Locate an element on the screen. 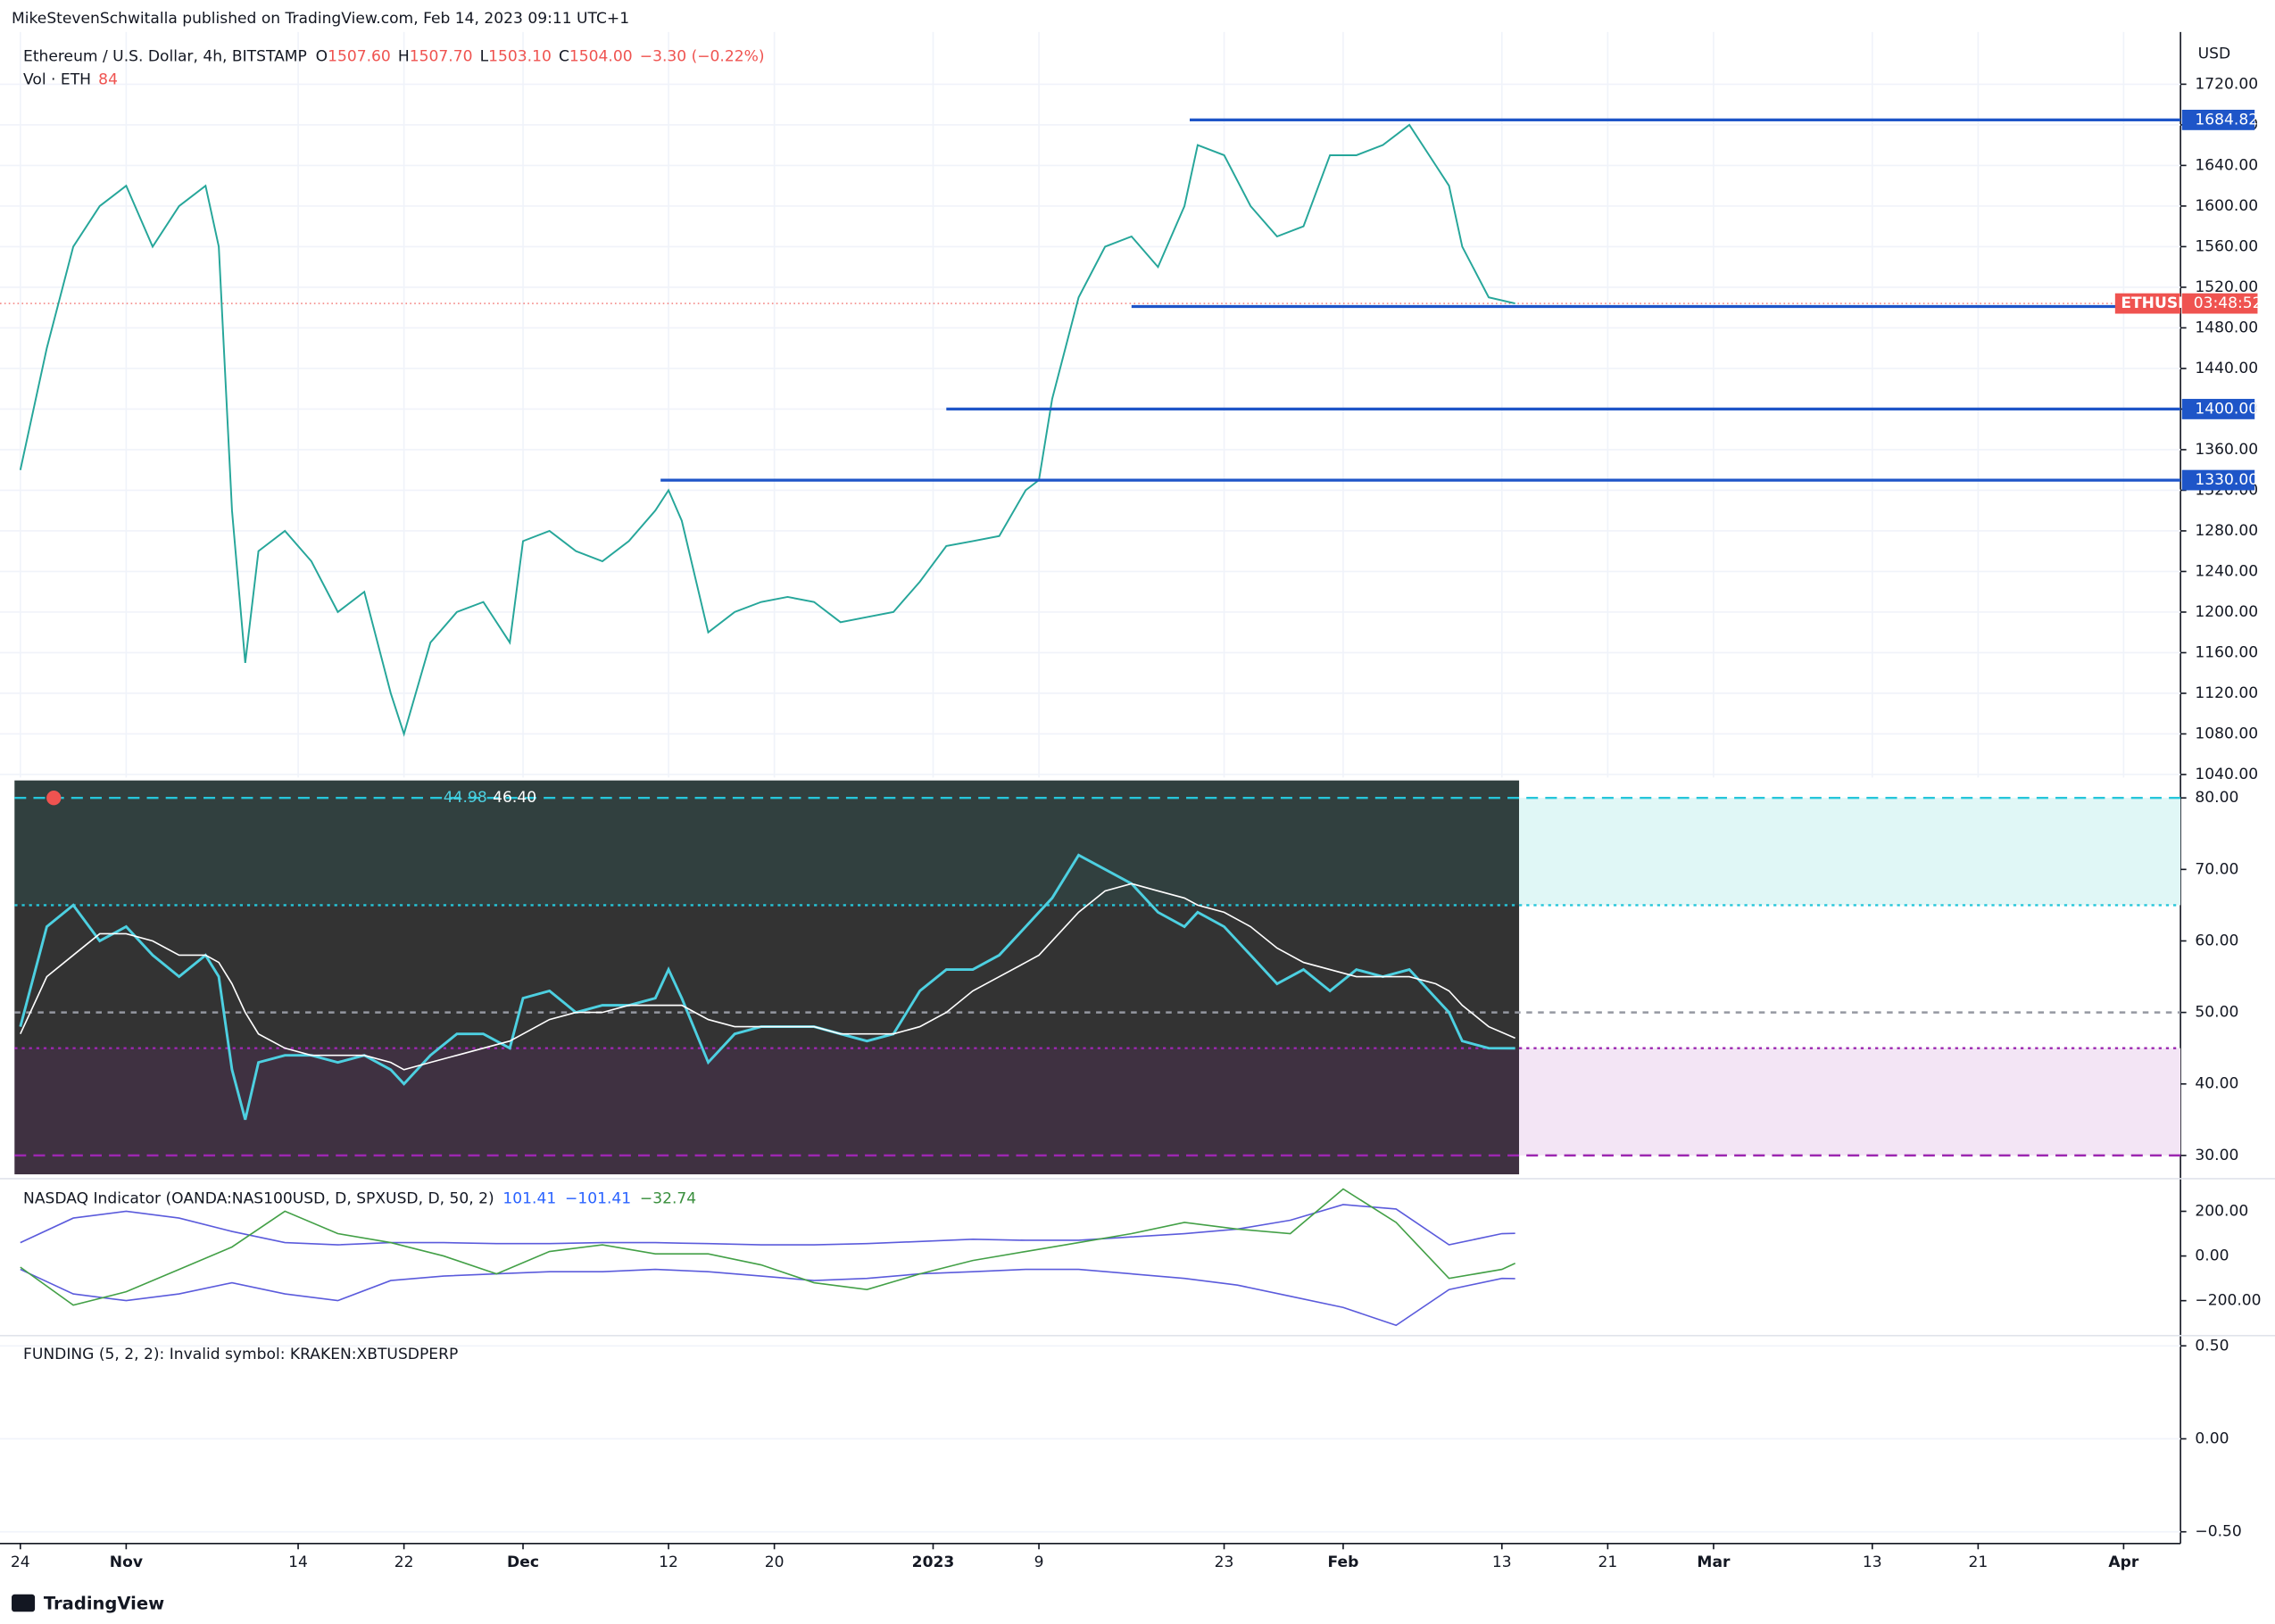  ohlc-value: 1504.00 is located at coordinates (601, 57).